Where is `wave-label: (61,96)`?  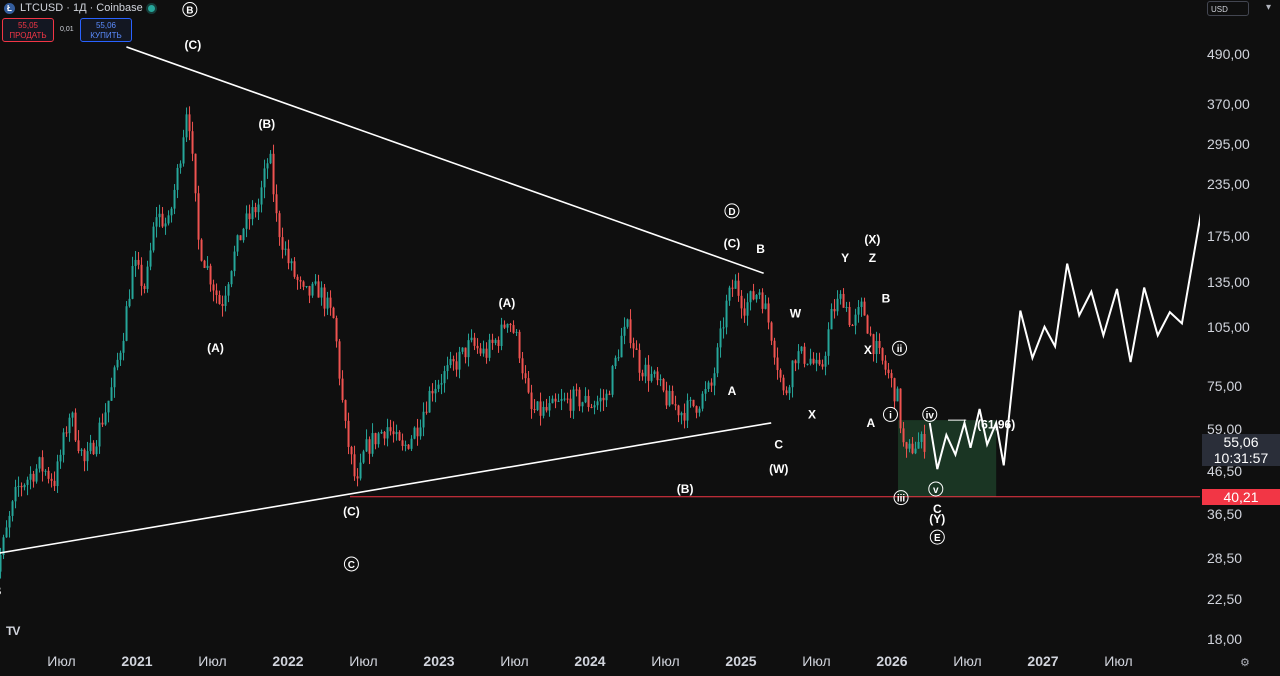 wave-label: (61,96) is located at coordinates (996, 424).